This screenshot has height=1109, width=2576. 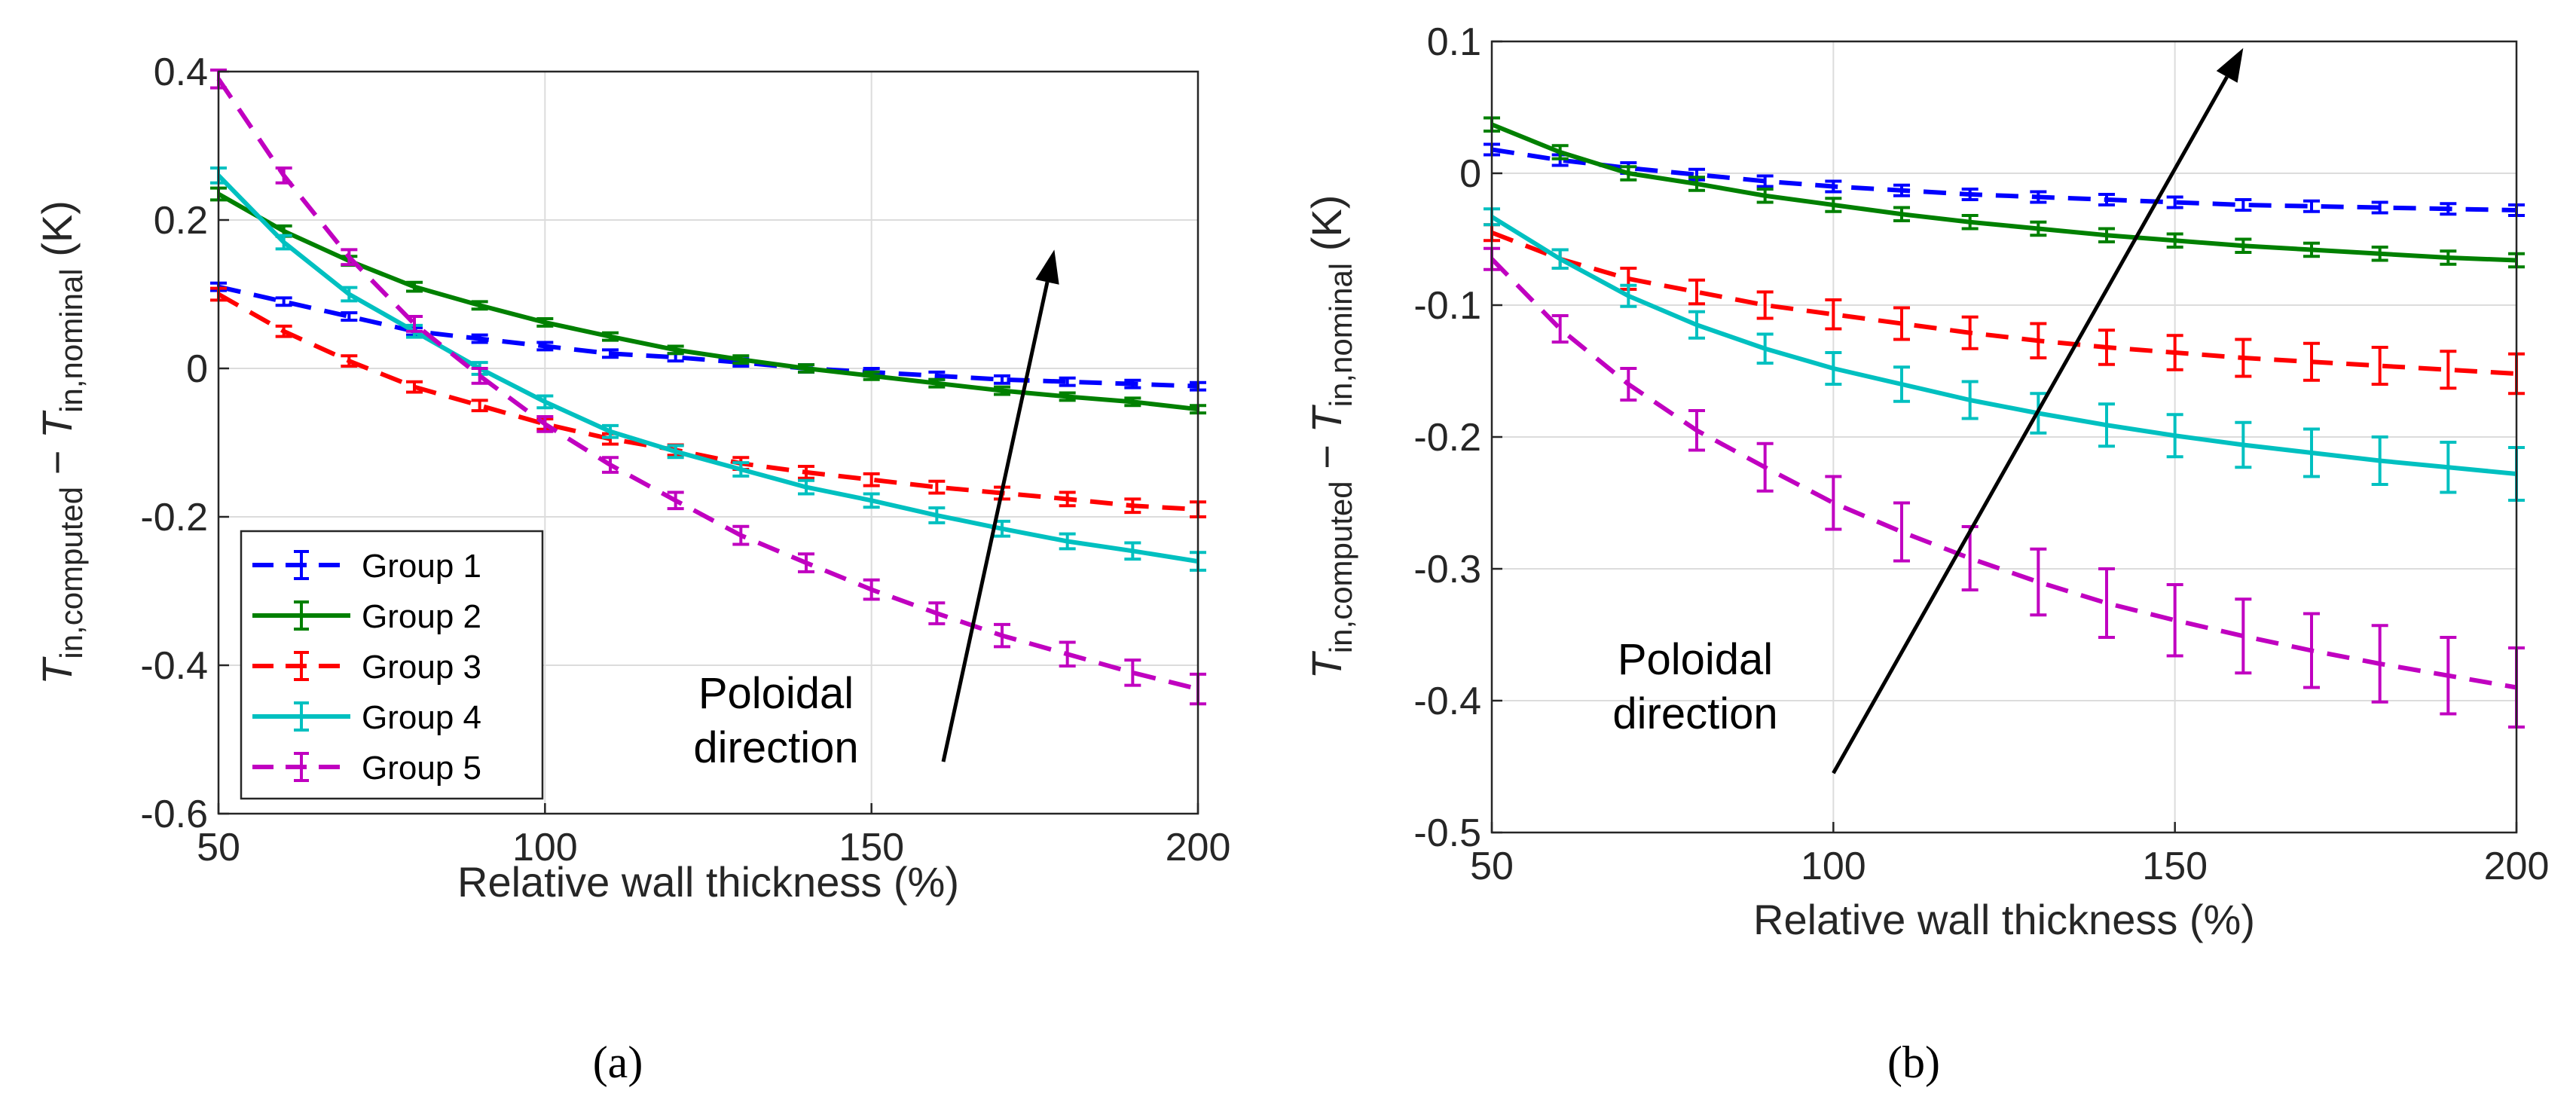 I want to click on legend-item: Group 2, so click(x=366, y=616).